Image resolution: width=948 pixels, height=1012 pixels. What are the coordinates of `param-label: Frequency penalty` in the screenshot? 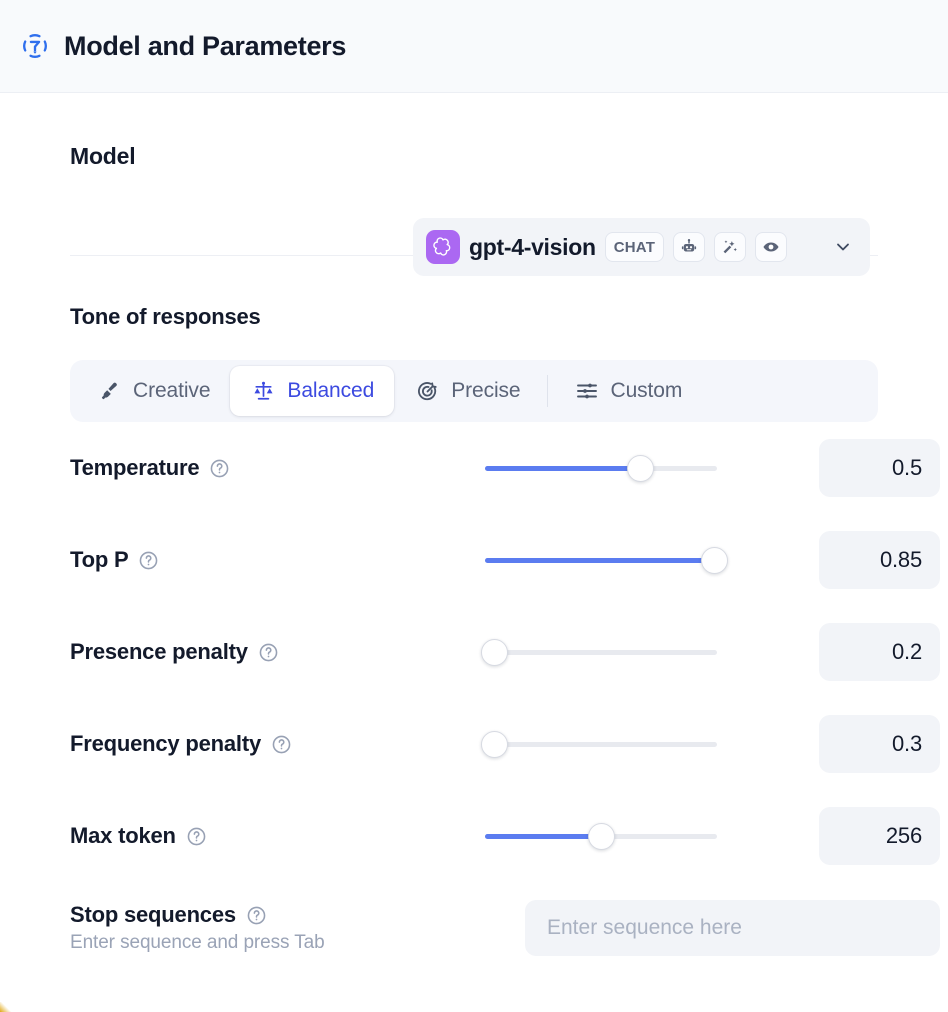 It's located at (181, 744).